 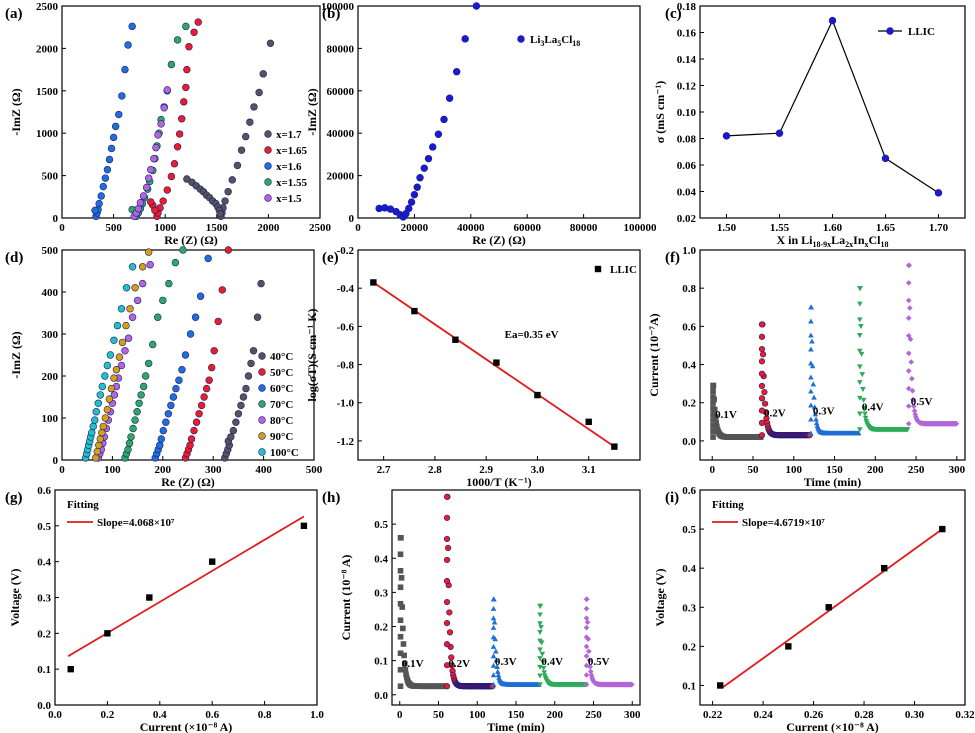 I want to click on panel-label: (d), so click(x=14, y=258).